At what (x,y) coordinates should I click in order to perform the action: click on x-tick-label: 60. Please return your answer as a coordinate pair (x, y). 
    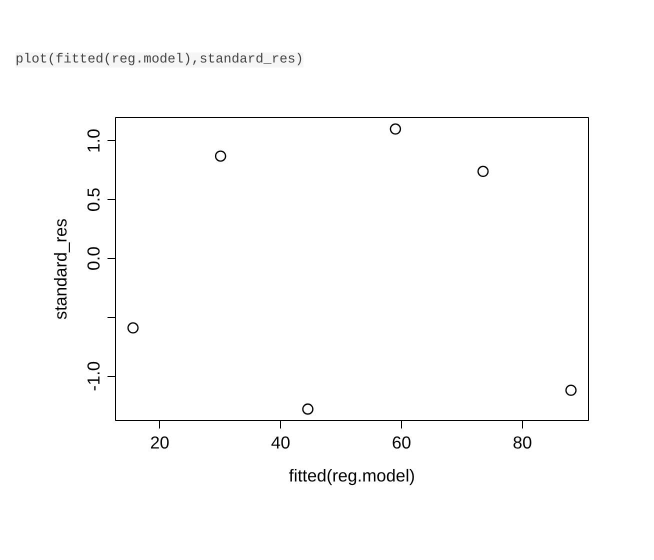
    Looking at the image, I should click on (402, 442).